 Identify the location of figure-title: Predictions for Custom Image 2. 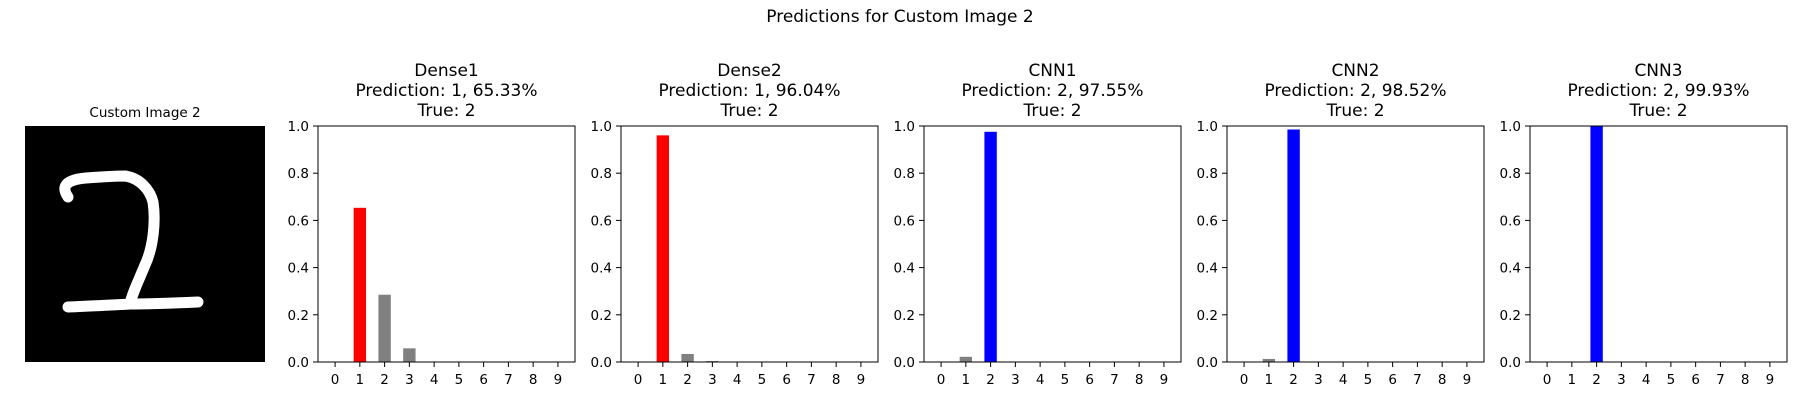
(899, 17).